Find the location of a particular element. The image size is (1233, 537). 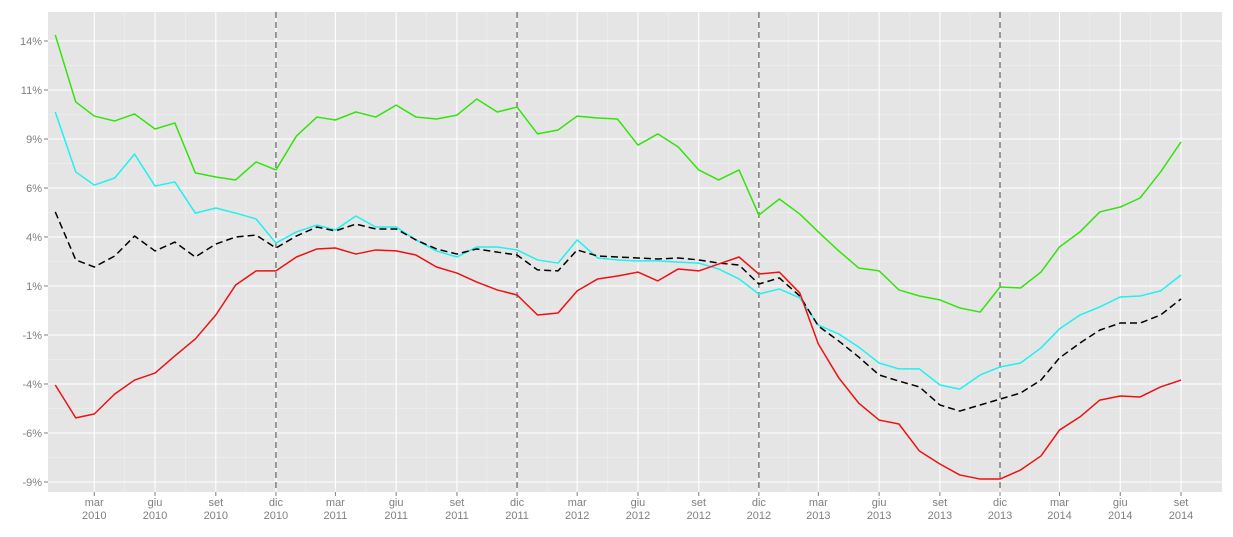

y-tick-label: -1% is located at coordinates (32, 336).